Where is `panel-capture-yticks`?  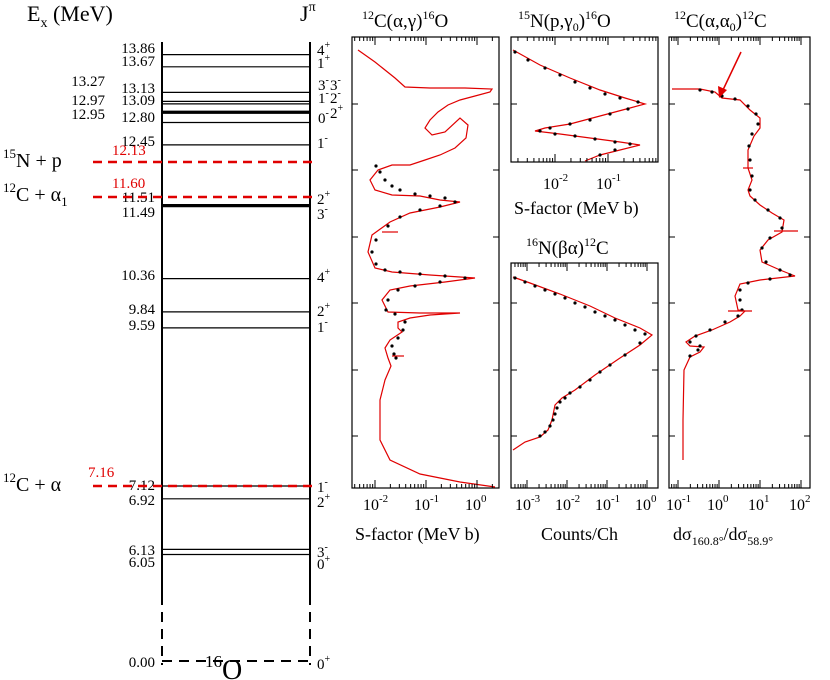
panel-capture-yticks is located at coordinates (425, 270).